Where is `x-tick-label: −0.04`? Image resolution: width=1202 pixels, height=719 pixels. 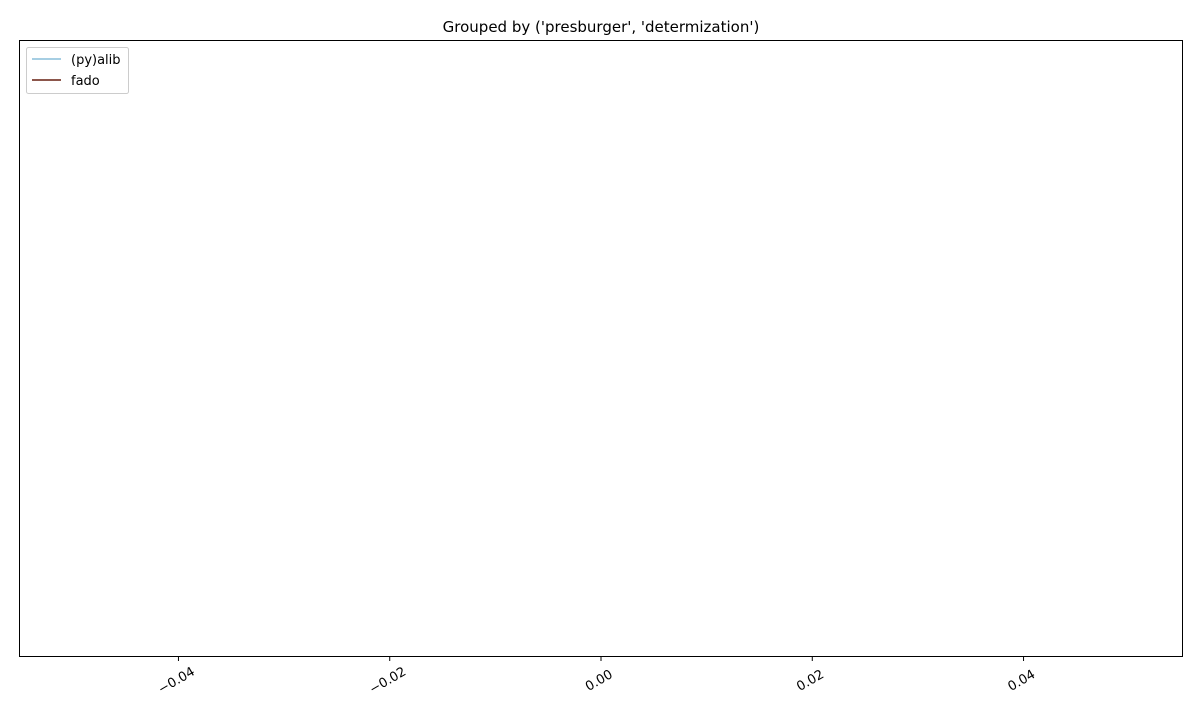 x-tick-label: −0.04 is located at coordinates (177, 681).